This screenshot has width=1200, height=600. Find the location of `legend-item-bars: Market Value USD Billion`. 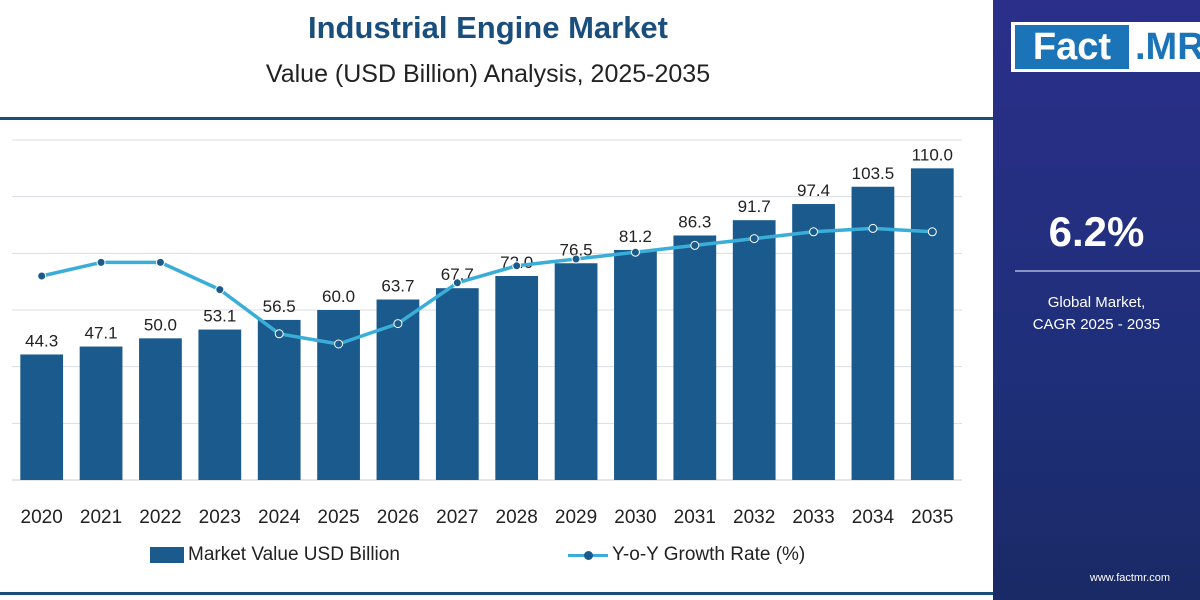

legend-item-bars: Market Value USD Billion is located at coordinates (275, 555).